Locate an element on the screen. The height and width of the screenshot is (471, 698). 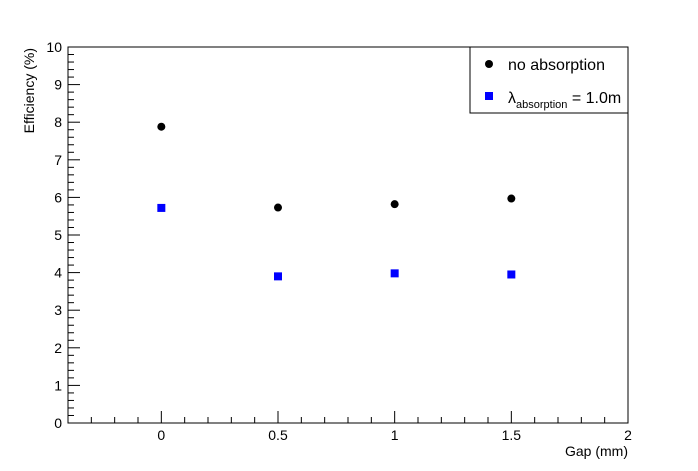
y-tick-label: 4 is located at coordinates (58, 273).